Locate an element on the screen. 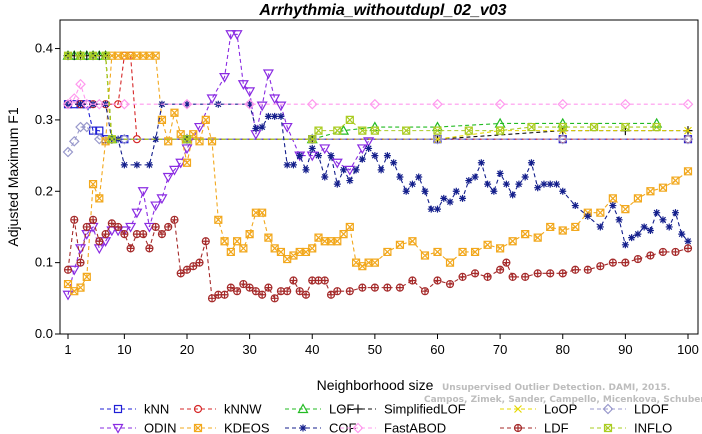 The width and height of the screenshot is (702, 434). legend-entry-kdeos: KDEOS is located at coordinates (225, 427).